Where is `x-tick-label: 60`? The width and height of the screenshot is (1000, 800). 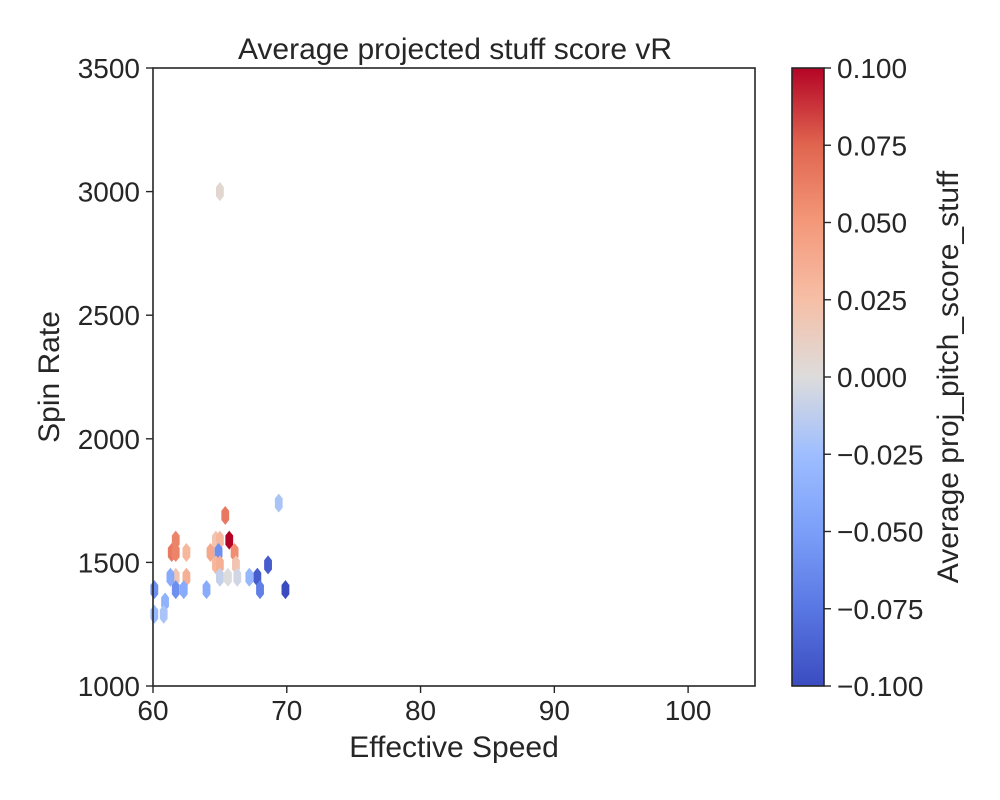 x-tick-label: 60 is located at coordinates (152, 710).